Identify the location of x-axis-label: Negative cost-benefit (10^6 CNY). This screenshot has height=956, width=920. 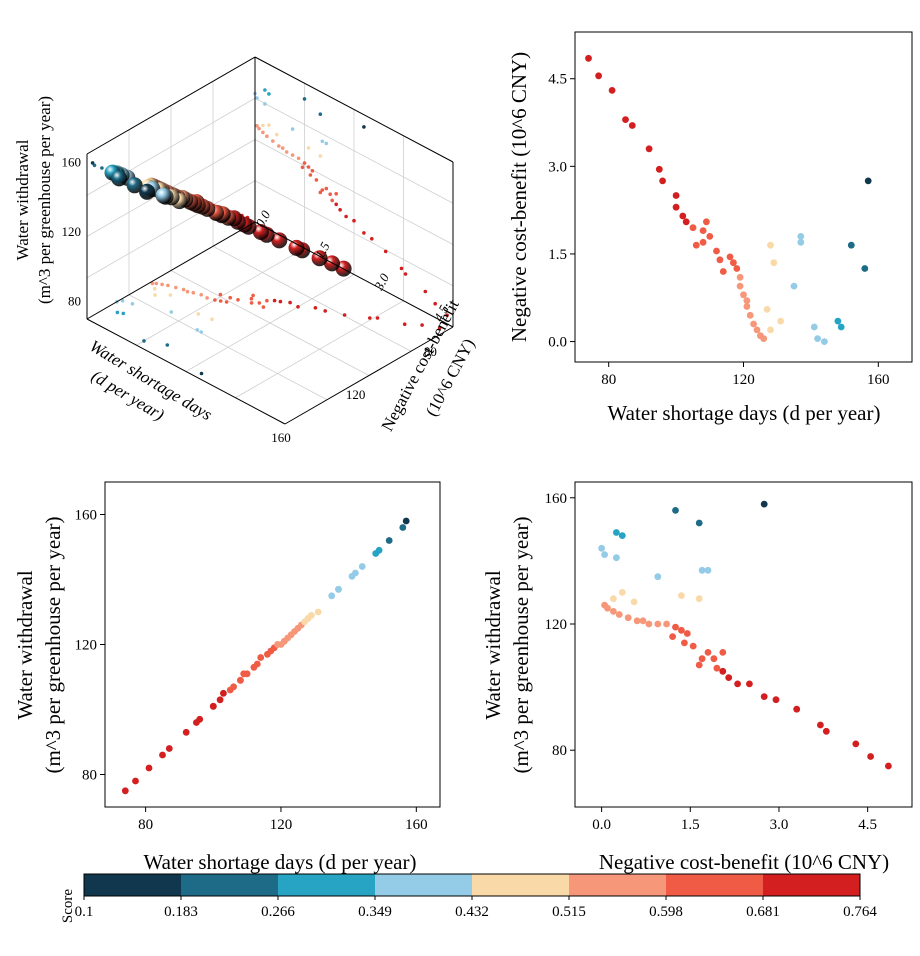
(744, 862).